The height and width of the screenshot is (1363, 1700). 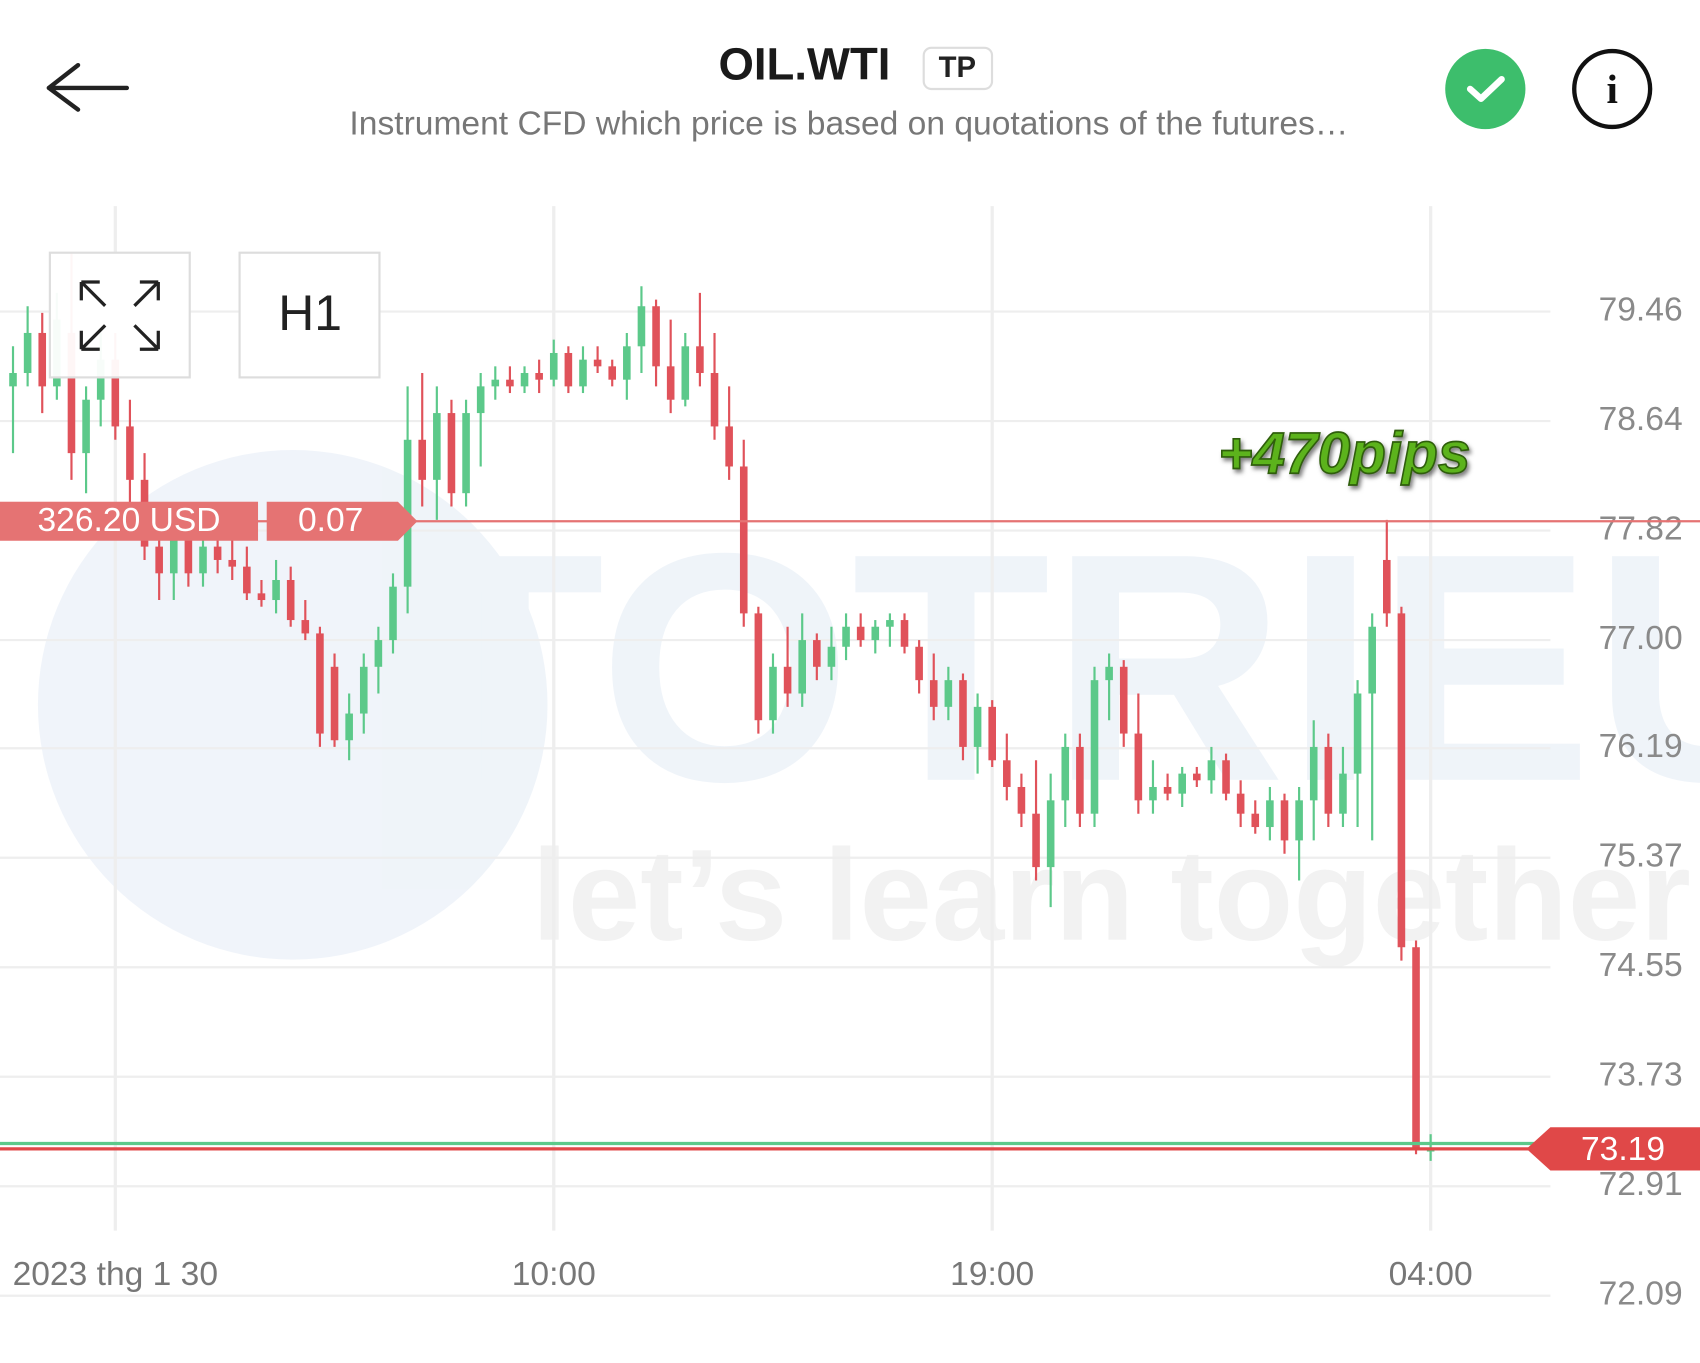 I want to click on y-tick-label: 73.73, so click(x=1641, y=1075).